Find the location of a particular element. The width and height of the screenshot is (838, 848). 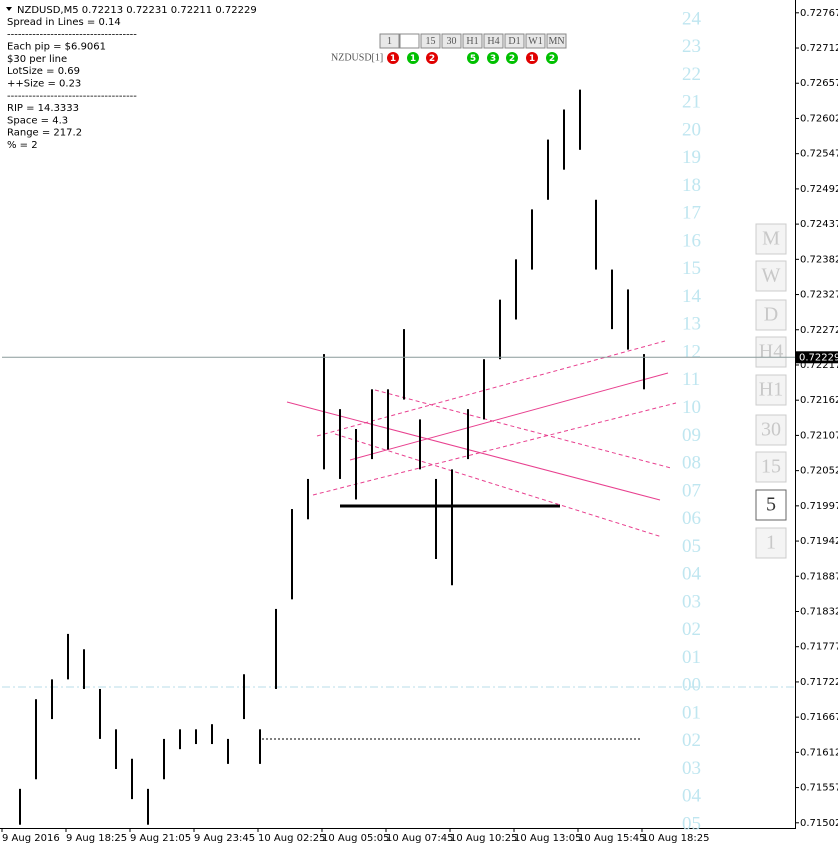

level-label: 15 is located at coordinates (691, 268).